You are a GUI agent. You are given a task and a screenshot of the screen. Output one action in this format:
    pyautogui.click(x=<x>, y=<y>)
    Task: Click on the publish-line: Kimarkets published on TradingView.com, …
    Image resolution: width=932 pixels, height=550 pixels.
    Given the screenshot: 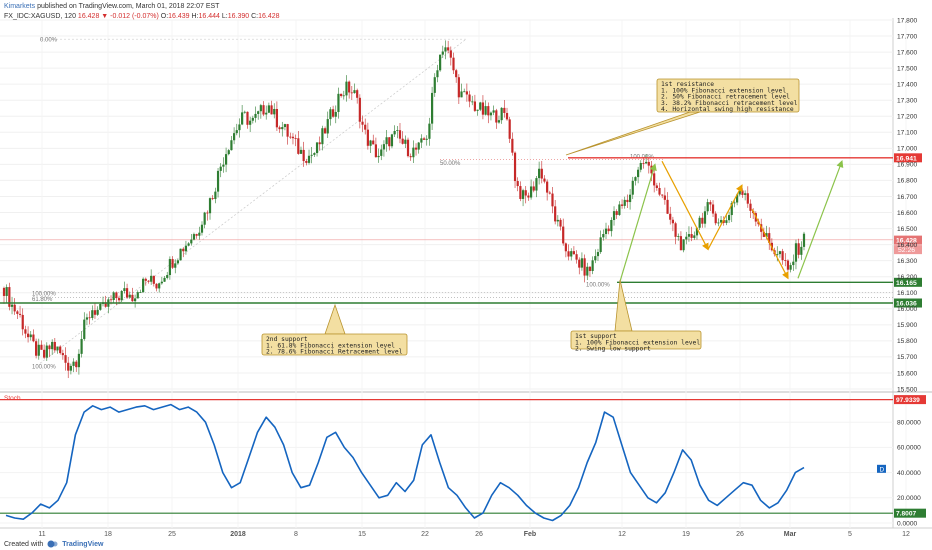 What is the action you would take?
    pyautogui.click(x=142, y=7)
    